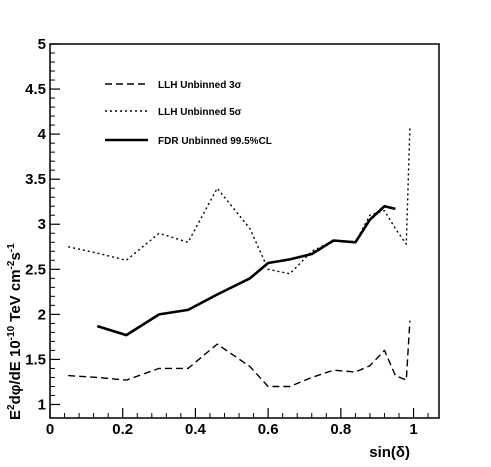 The height and width of the screenshot is (467, 491). Describe the element at coordinates (35, 179) in the screenshot. I see `y-tick-label: 3.5` at that location.